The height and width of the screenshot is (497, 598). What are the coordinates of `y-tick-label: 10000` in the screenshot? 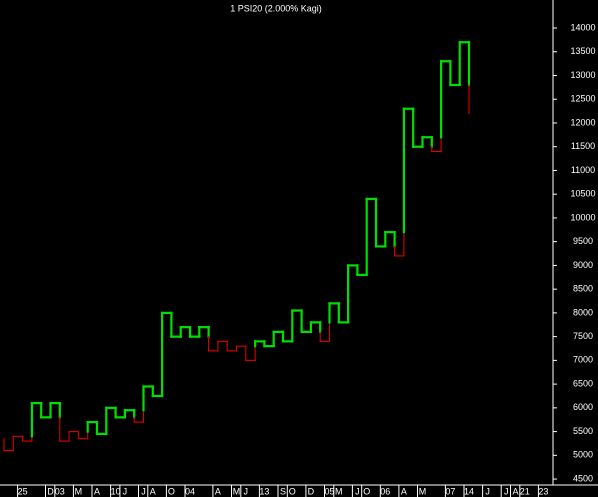 It's located at (582, 217).